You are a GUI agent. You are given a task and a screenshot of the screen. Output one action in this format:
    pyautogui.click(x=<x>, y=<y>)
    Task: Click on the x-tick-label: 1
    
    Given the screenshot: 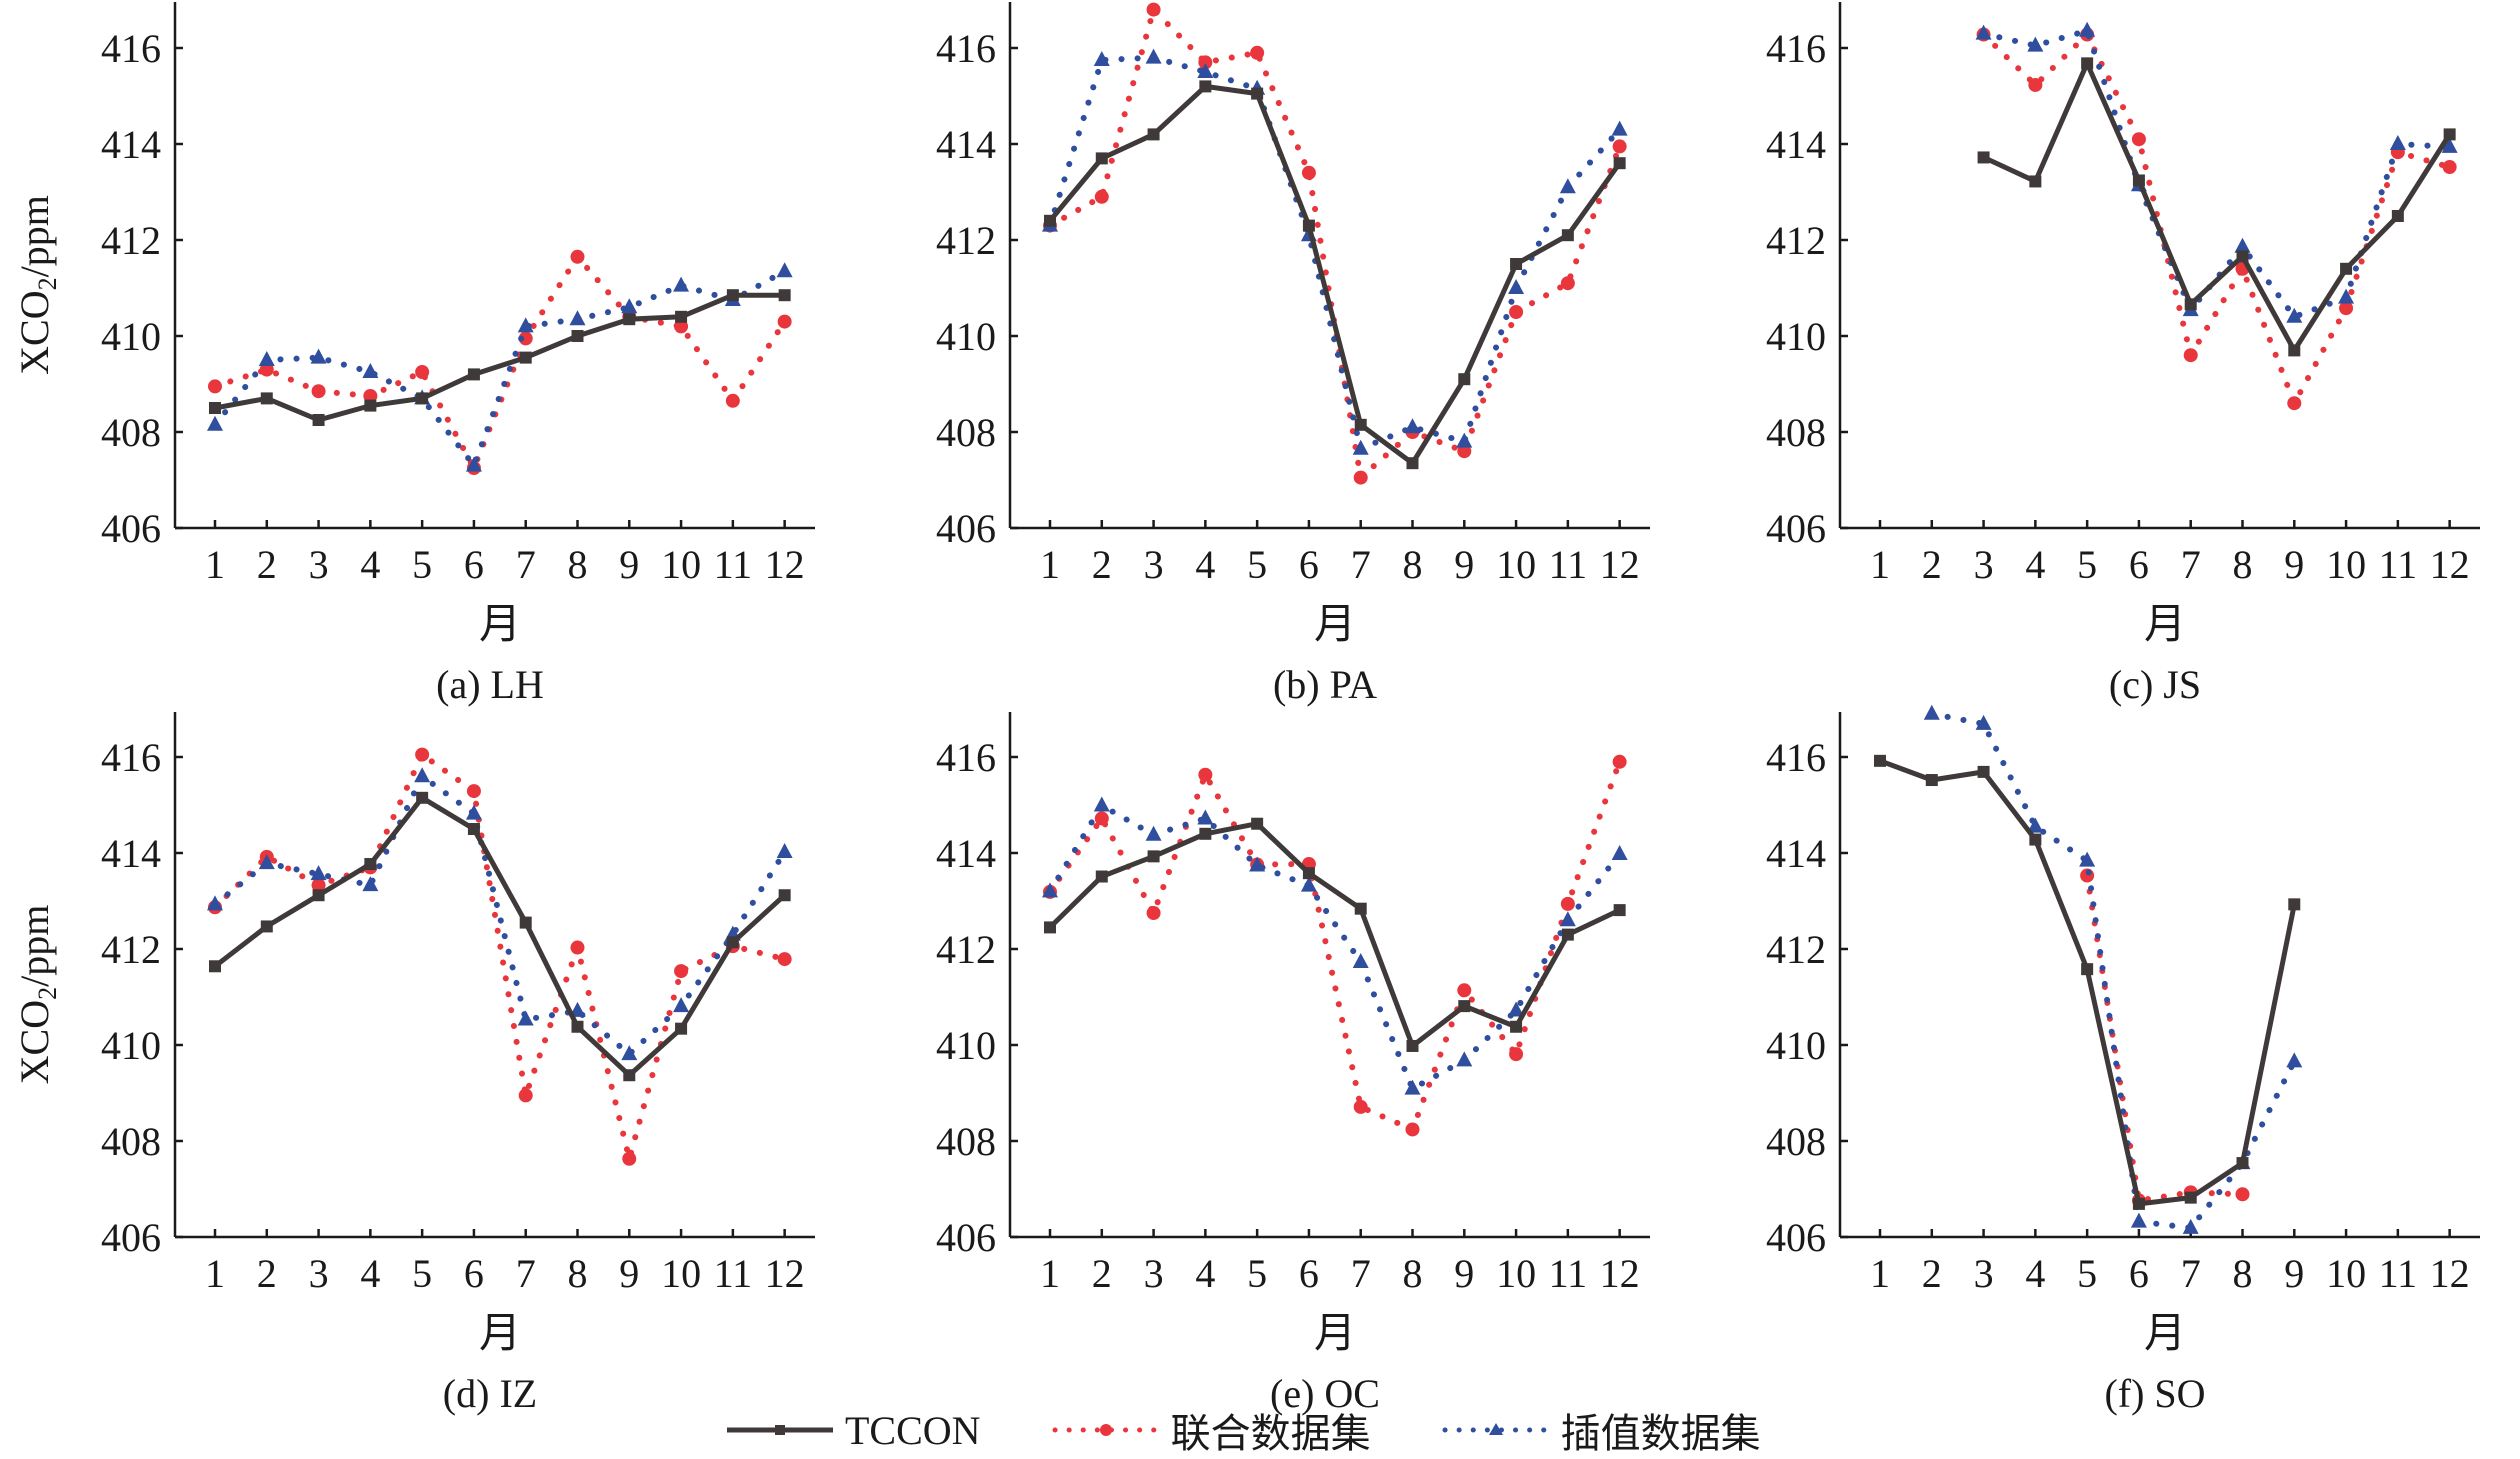 What is the action you would take?
    pyautogui.click(x=215, y=564)
    